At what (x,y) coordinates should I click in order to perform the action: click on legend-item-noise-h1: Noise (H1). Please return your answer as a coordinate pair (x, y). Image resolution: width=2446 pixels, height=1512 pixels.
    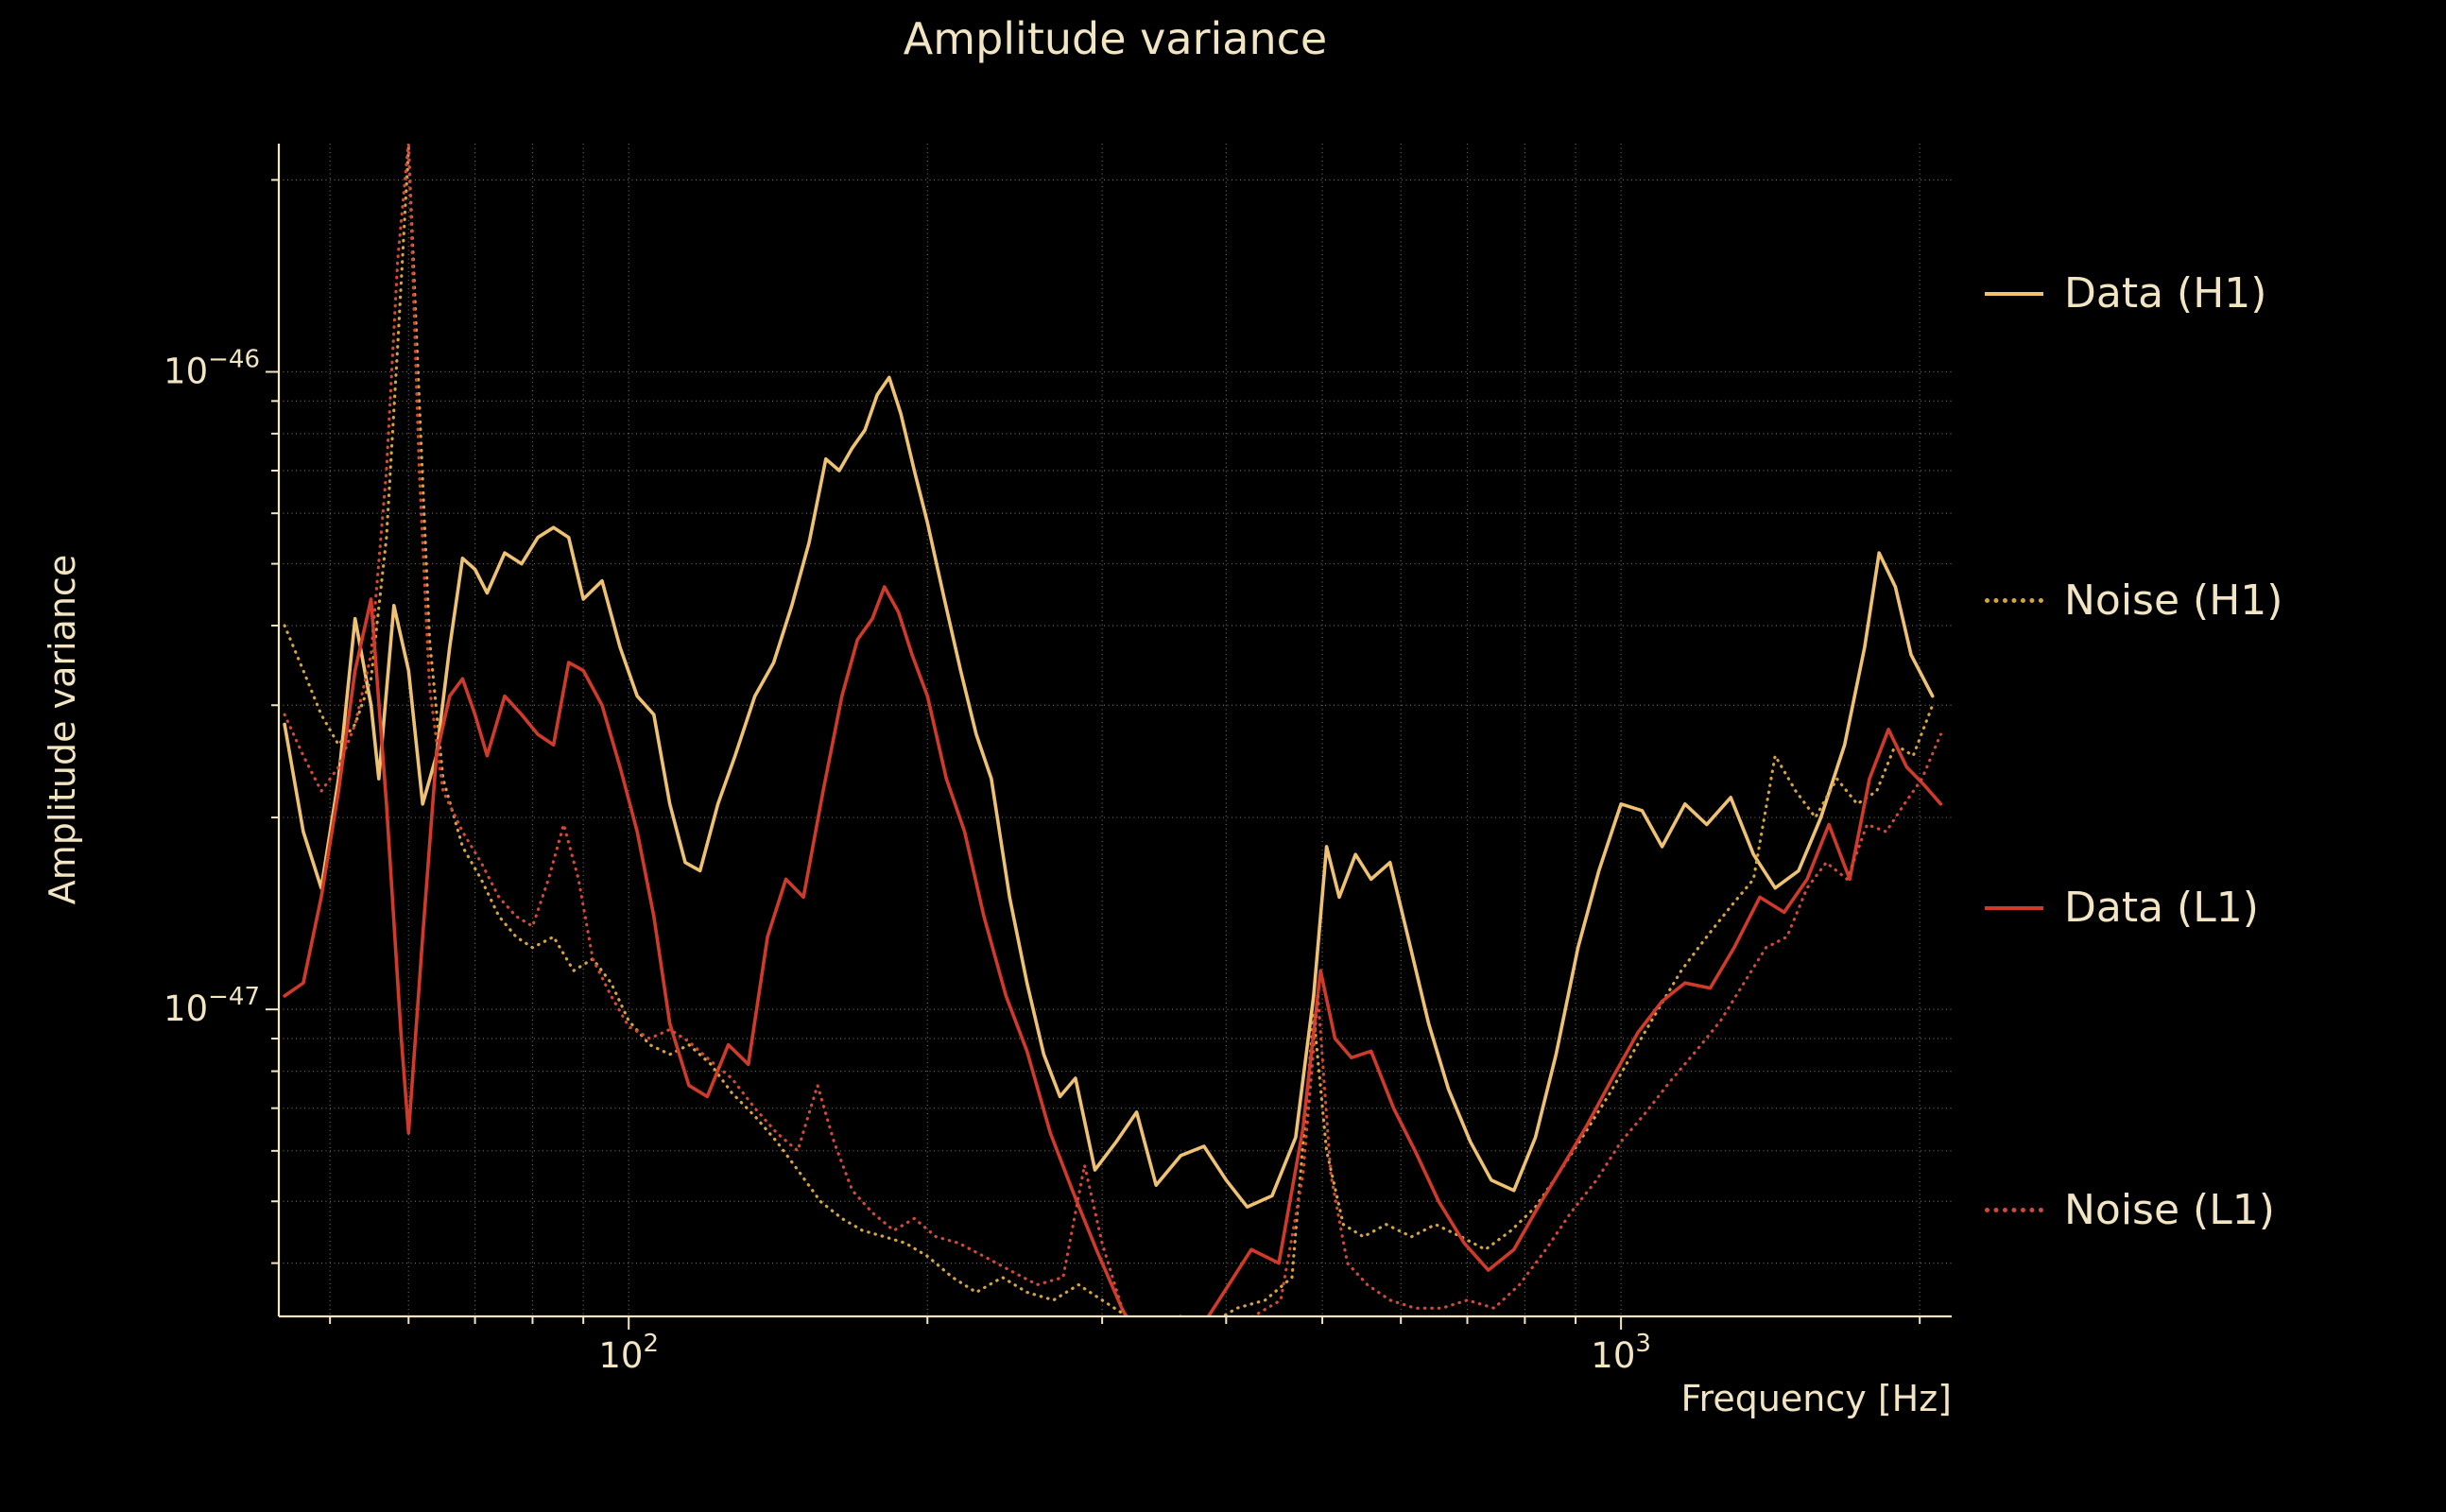
    Looking at the image, I should click on (2133, 600).